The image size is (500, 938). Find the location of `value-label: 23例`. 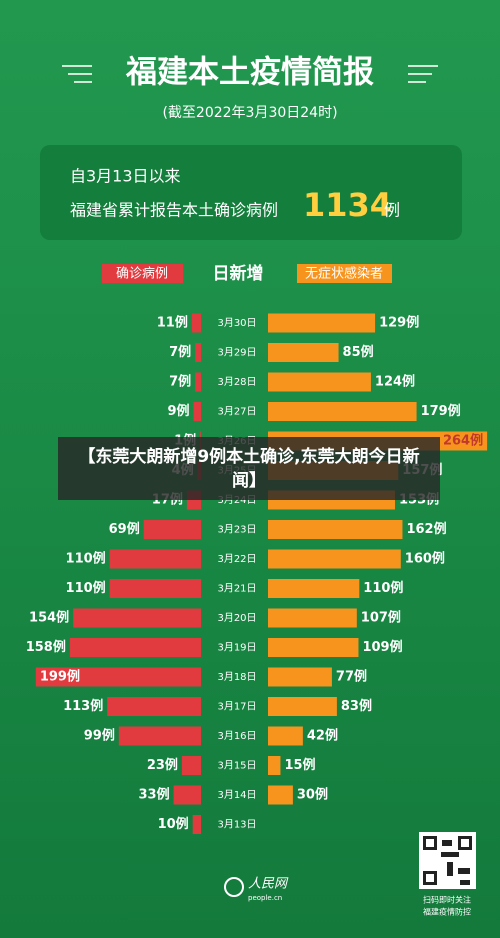

value-label: 23例 is located at coordinates (162, 765).